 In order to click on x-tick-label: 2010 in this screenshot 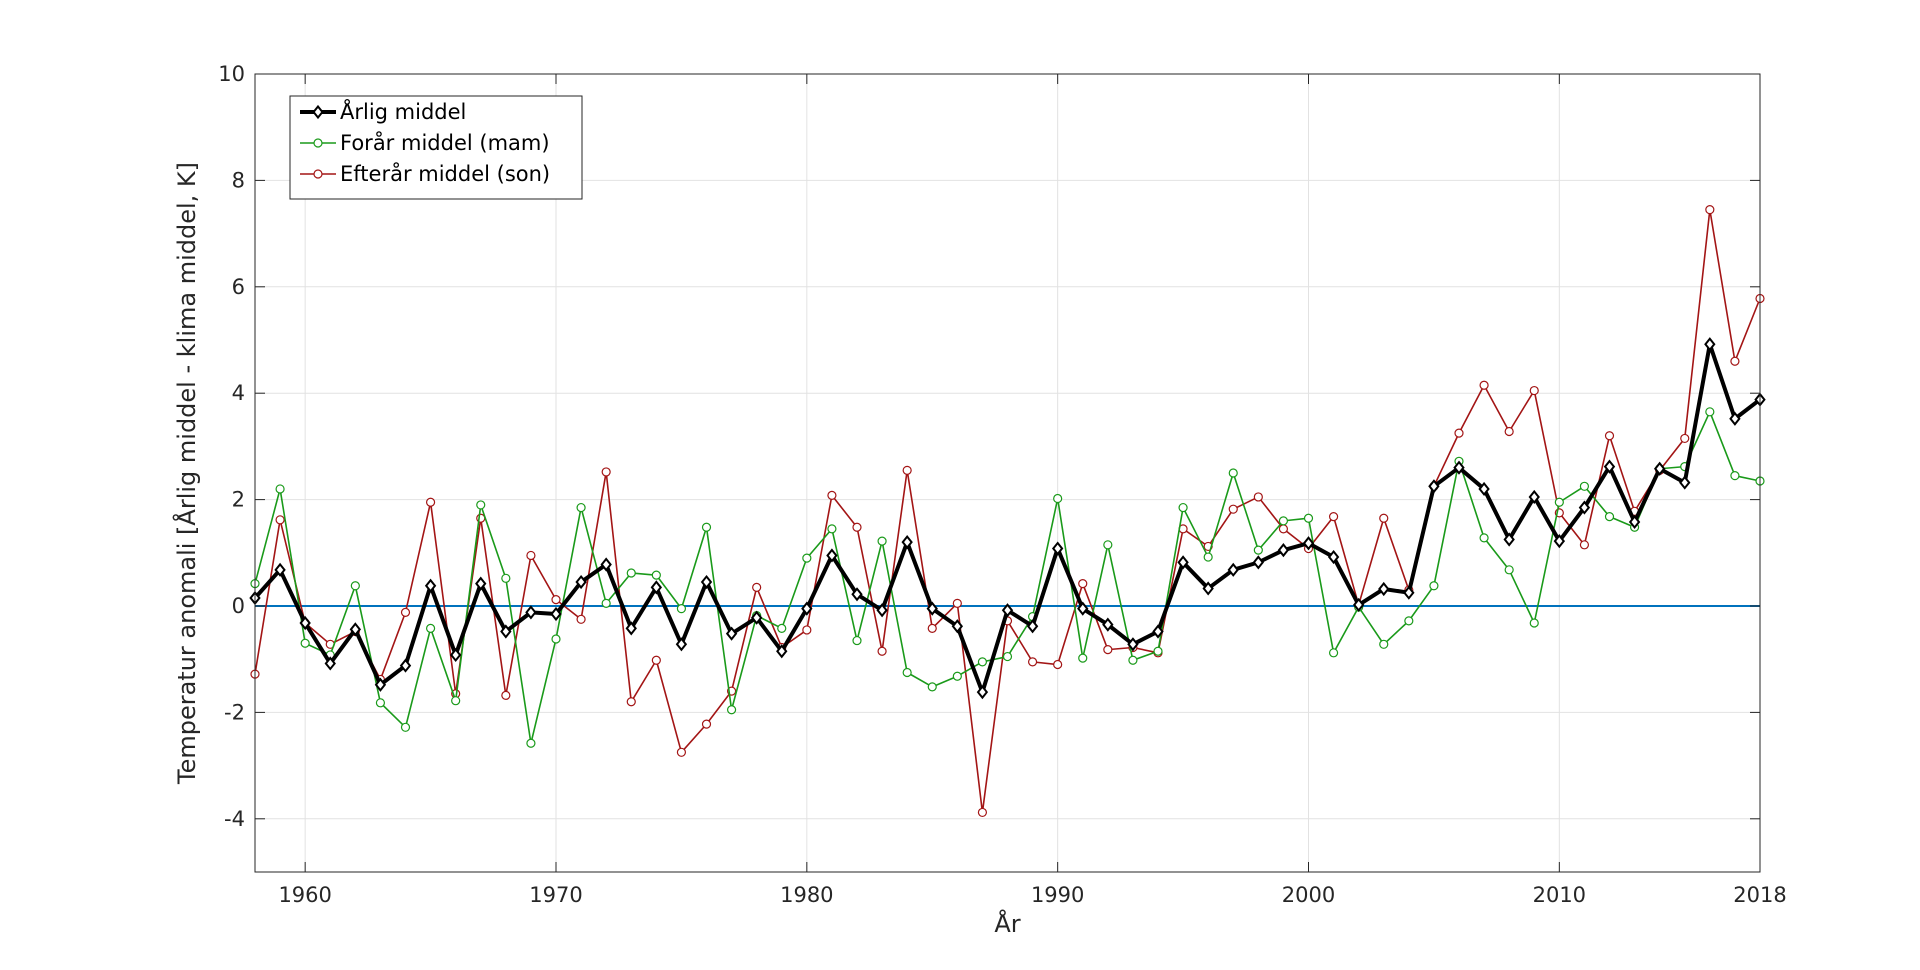, I will do `click(1559, 895)`.